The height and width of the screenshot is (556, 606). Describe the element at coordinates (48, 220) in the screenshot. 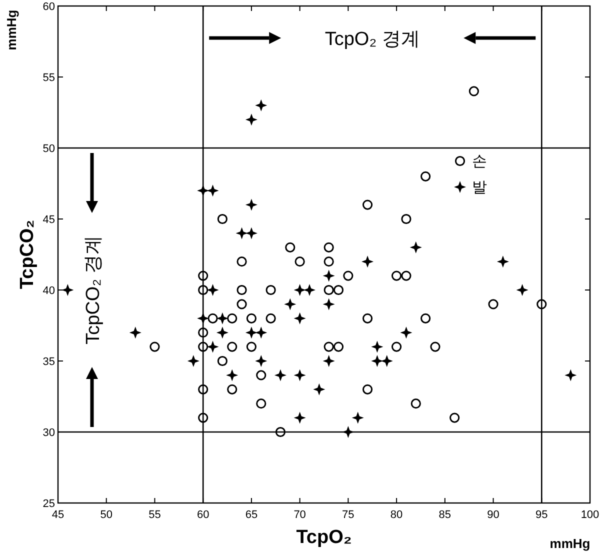

I see `y-tick-label: 45` at that location.